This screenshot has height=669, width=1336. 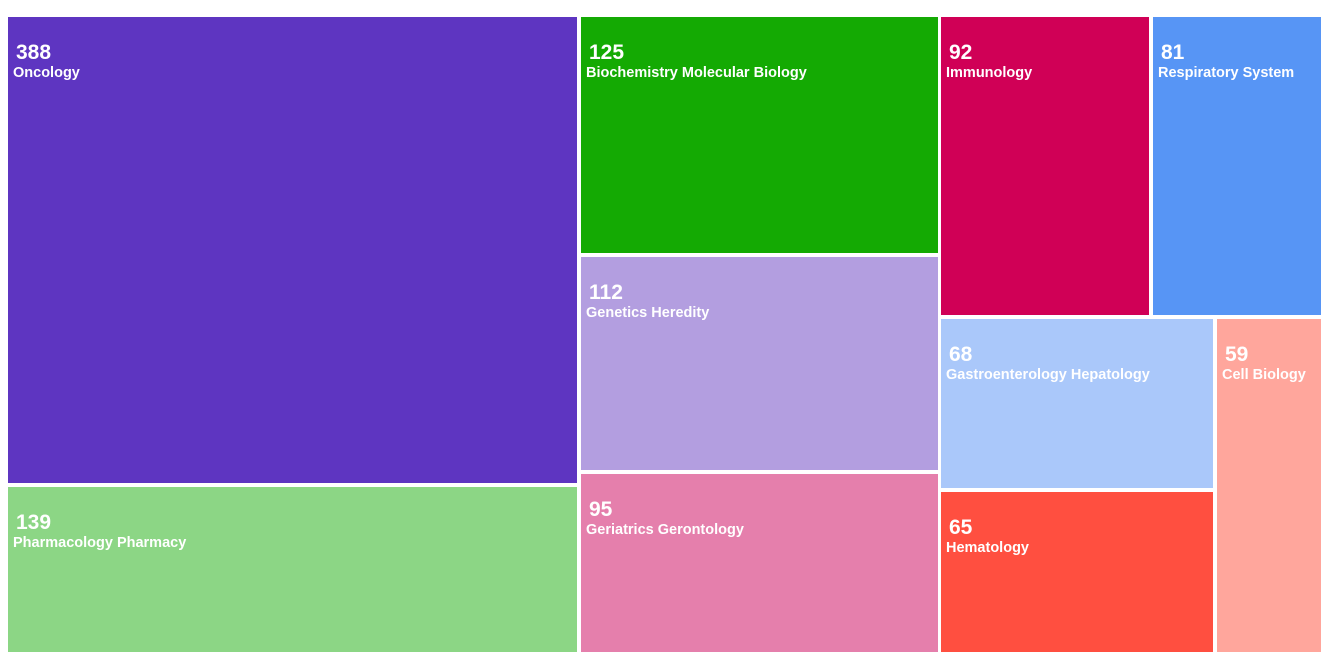 I want to click on tile-value-label: 388, so click(x=34, y=52).